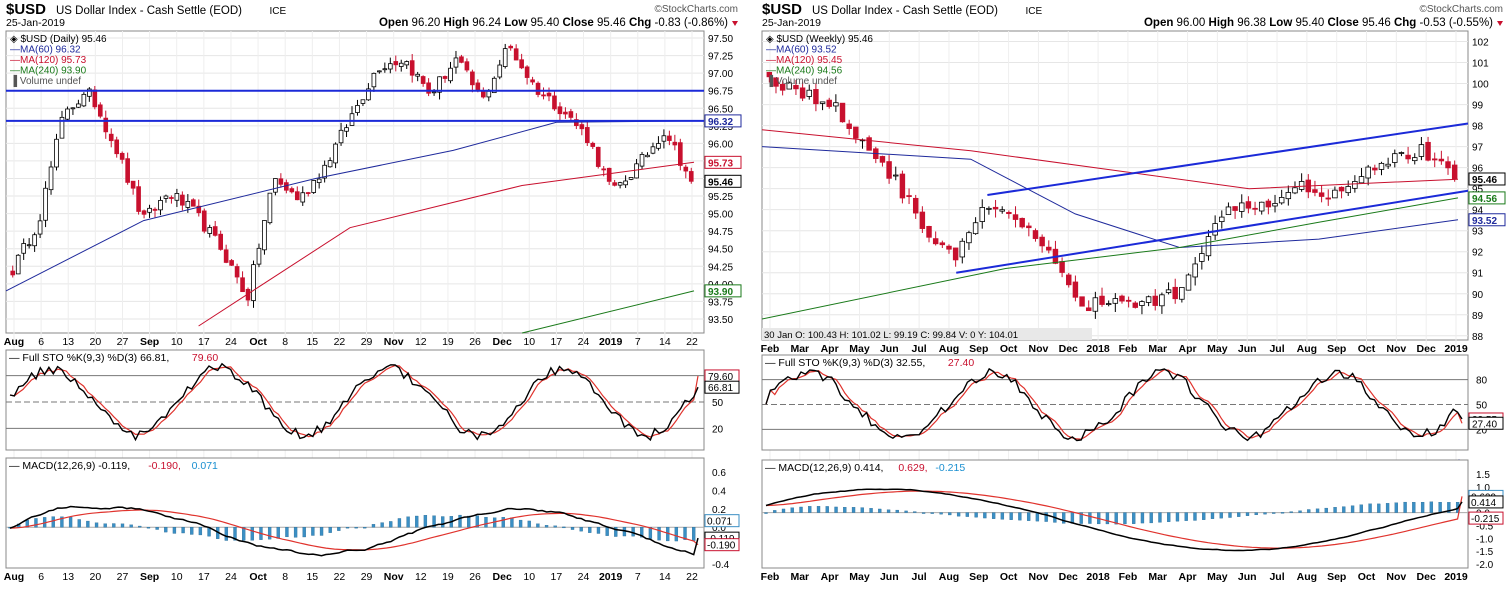 The image size is (1511, 589). What do you see at coordinates (41, 577) in the screenshot?
I see `x-axis-label-bottom: 6` at bounding box center [41, 577].